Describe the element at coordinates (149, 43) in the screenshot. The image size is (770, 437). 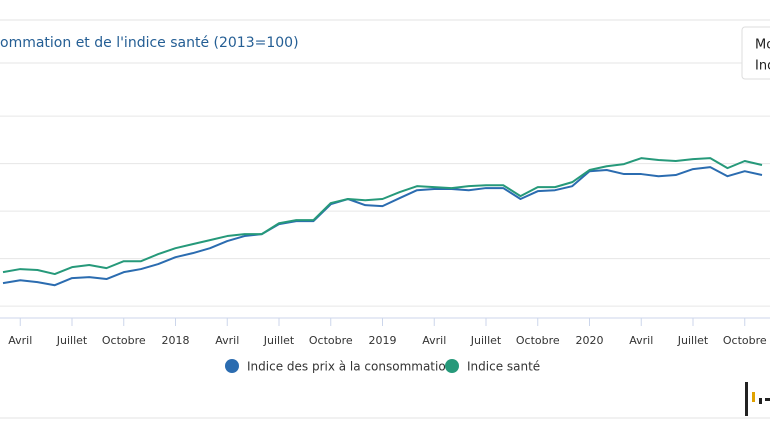
I see `chart-title: ommation et de l'indice santé (2013=100)` at that location.